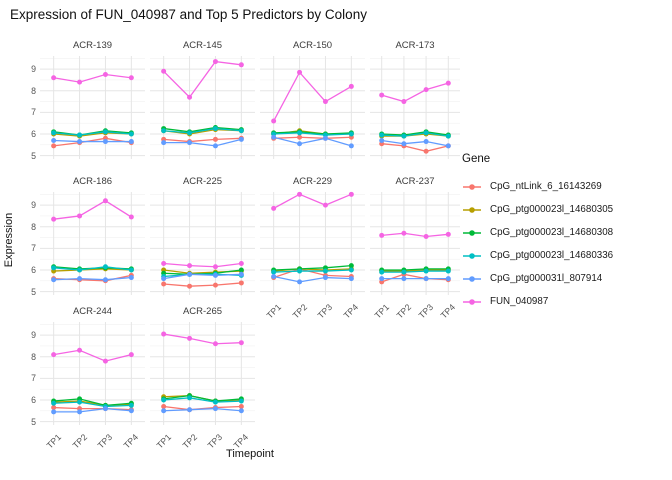  Describe the element at coordinates (105, 441) in the screenshot. I see `x-tick-label: TP3` at that location.